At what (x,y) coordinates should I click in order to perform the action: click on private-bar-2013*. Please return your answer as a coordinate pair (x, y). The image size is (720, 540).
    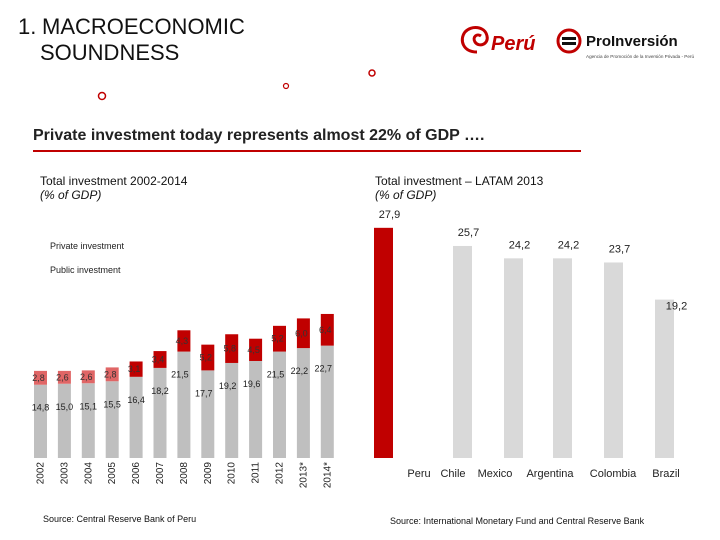
    Looking at the image, I should click on (303, 403).